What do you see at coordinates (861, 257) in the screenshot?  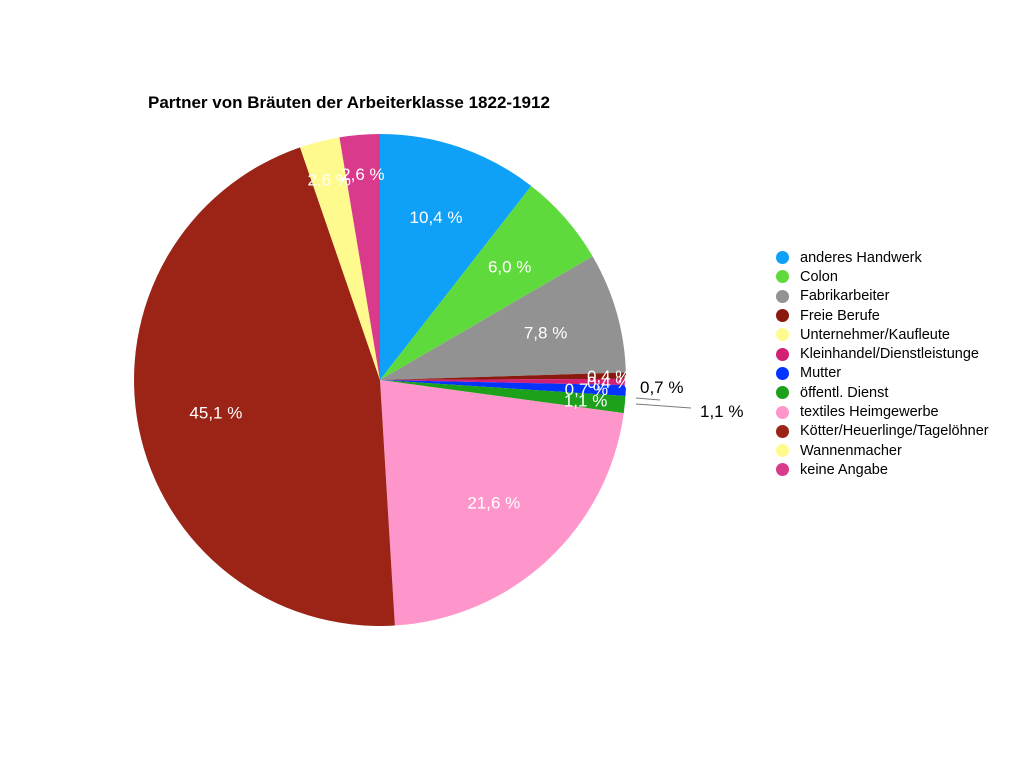 I see `legend-label: anderes Handwerk` at bounding box center [861, 257].